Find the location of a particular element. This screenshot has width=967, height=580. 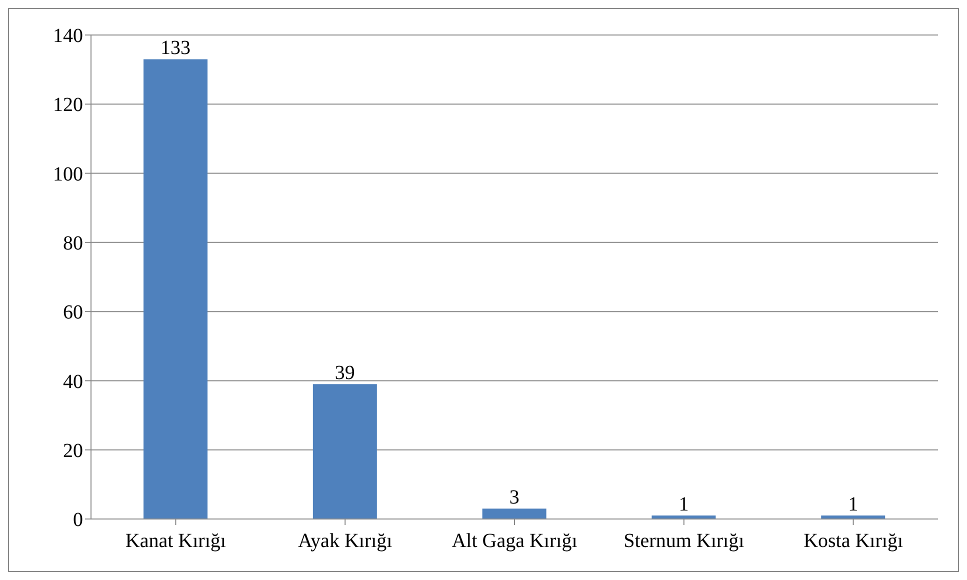

y-tick-label: 60 is located at coordinates (73, 313).